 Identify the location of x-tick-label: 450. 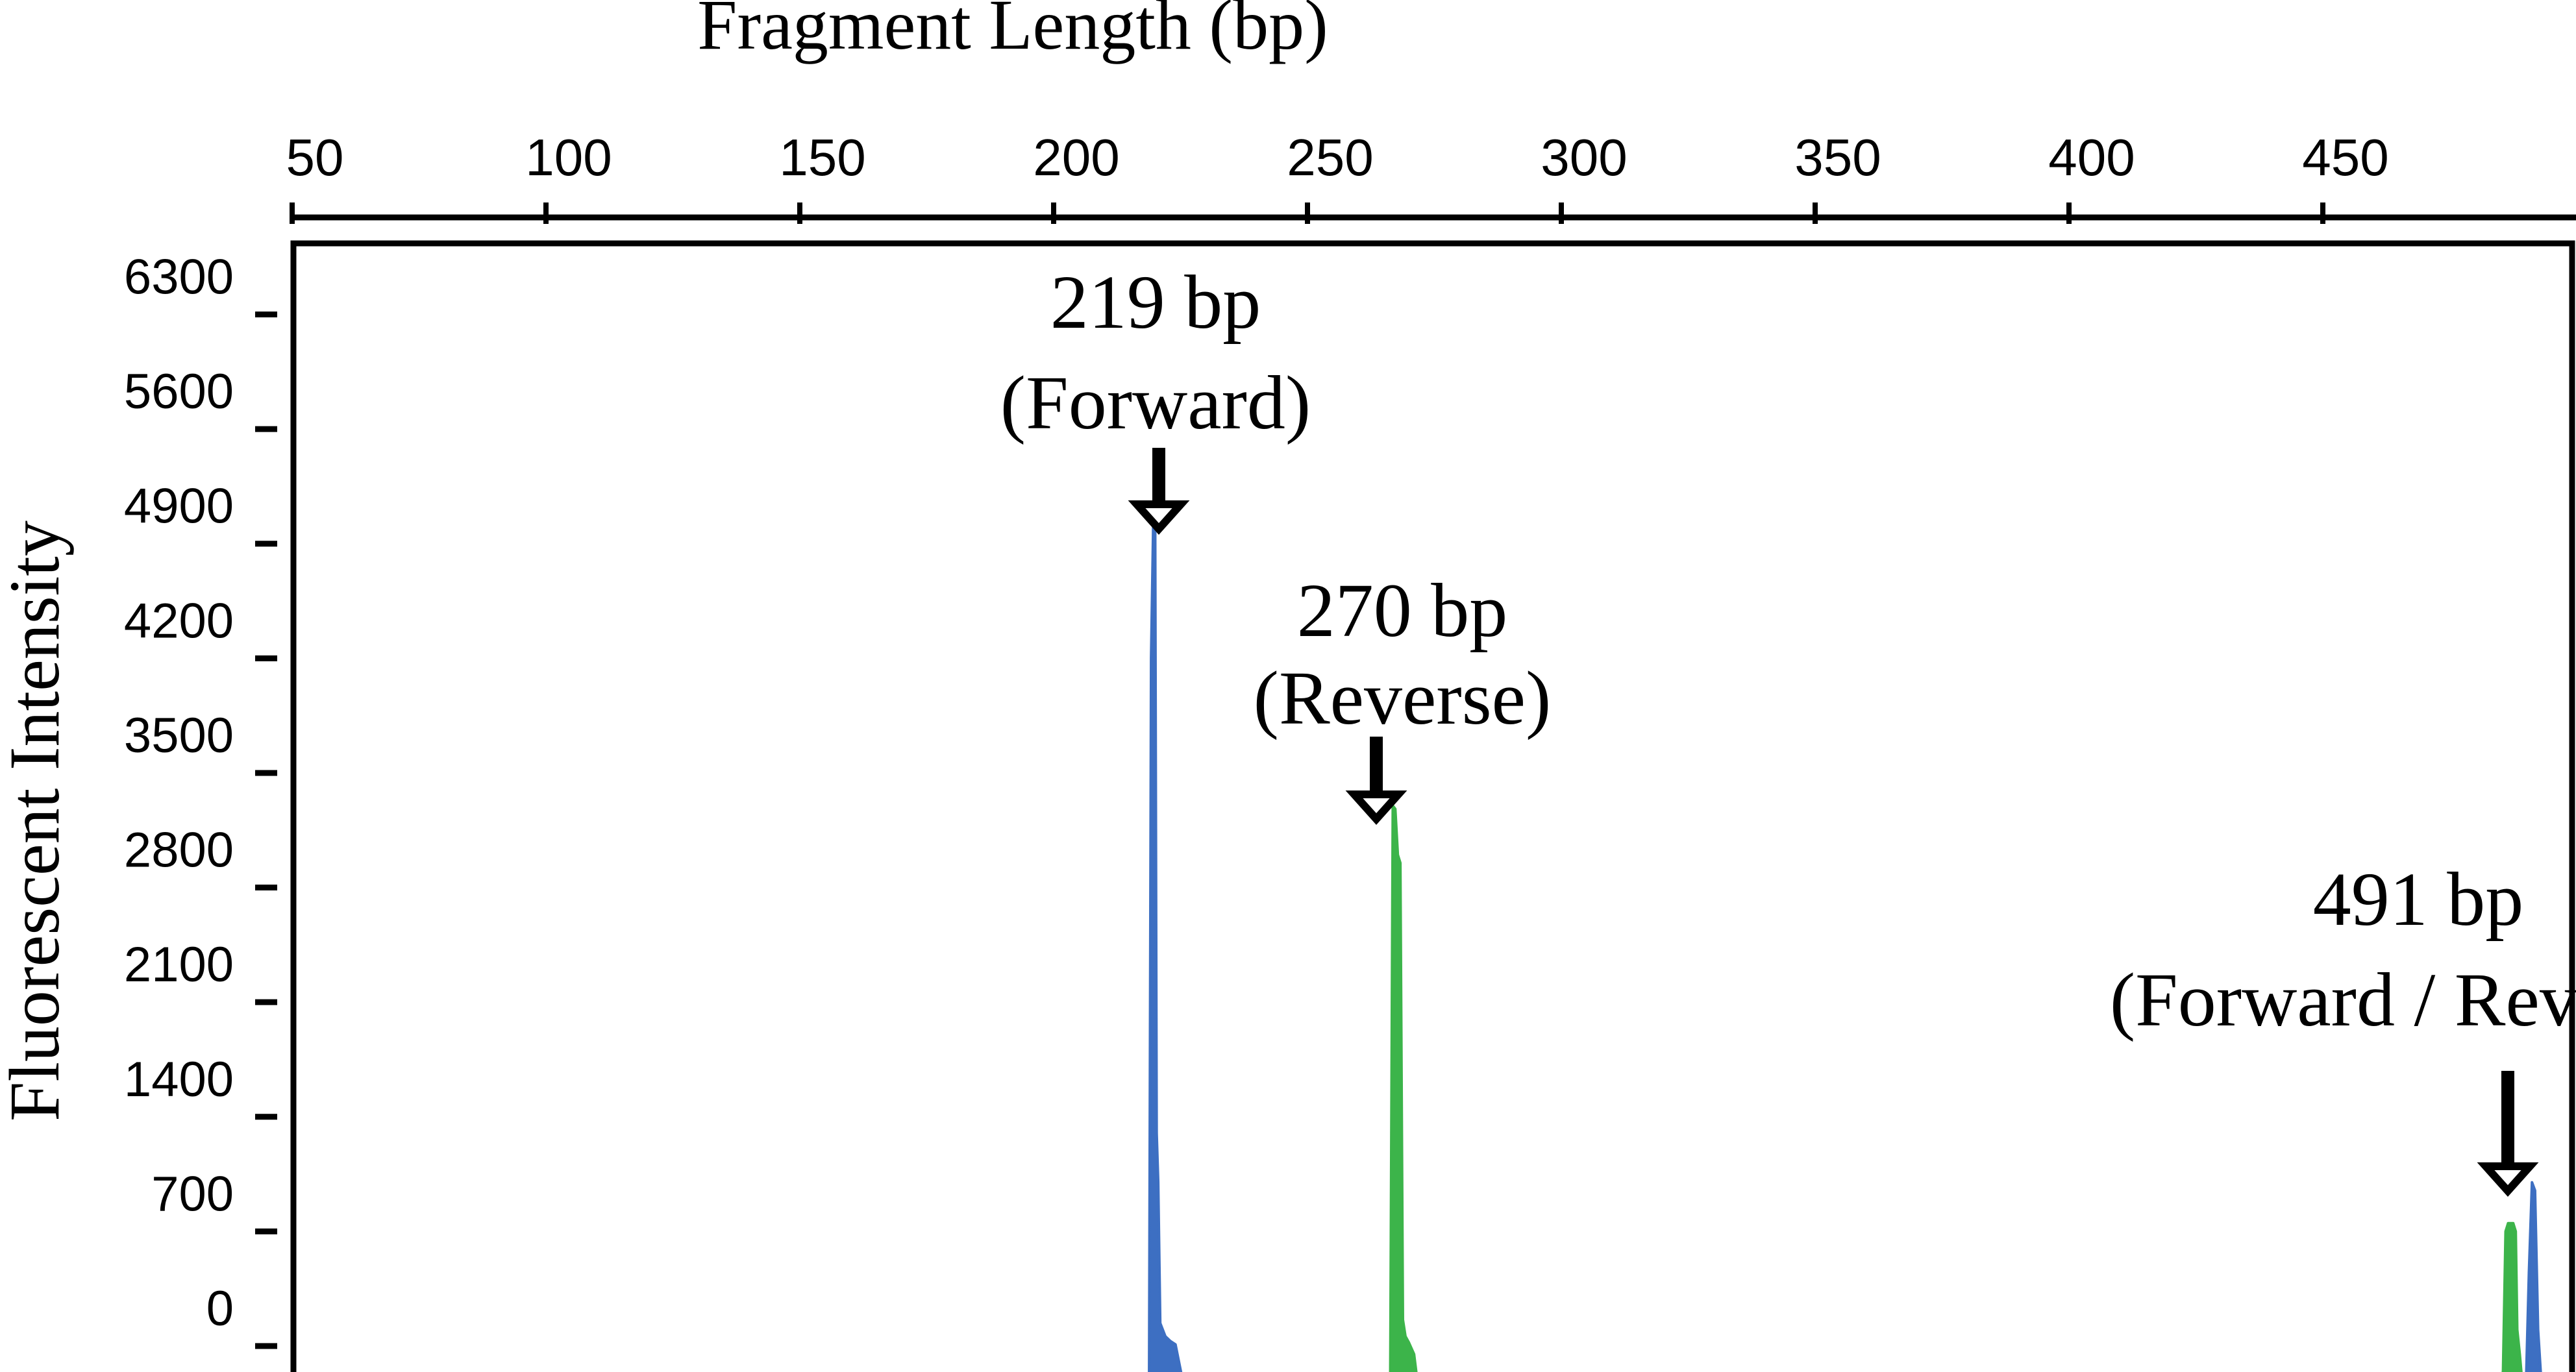
(2345, 157).